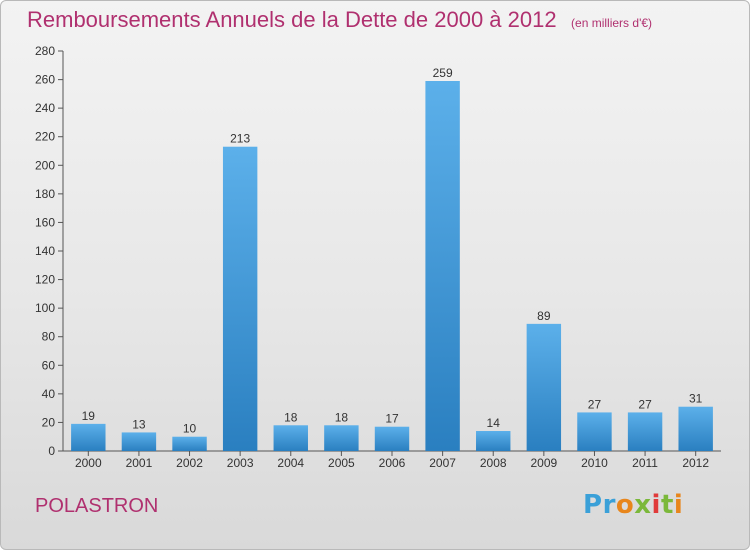 The image size is (750, 550). I want to click on x-tick-label: 2009, so click(543, 463).